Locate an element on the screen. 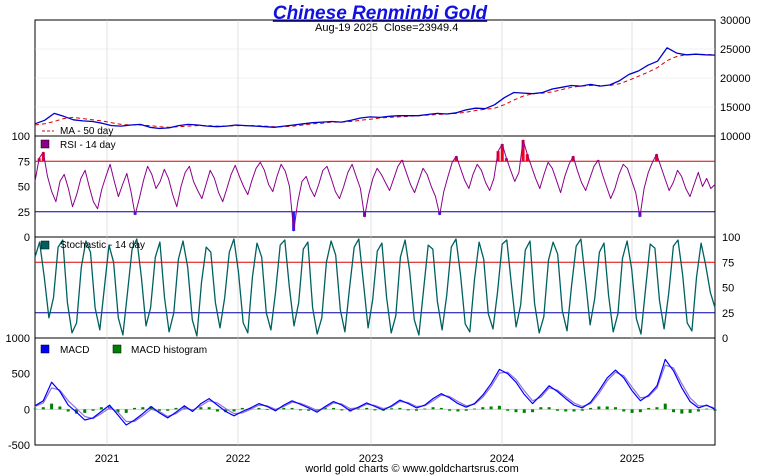  rsi-y-tick: 75 is located at coordinates (24, 162).